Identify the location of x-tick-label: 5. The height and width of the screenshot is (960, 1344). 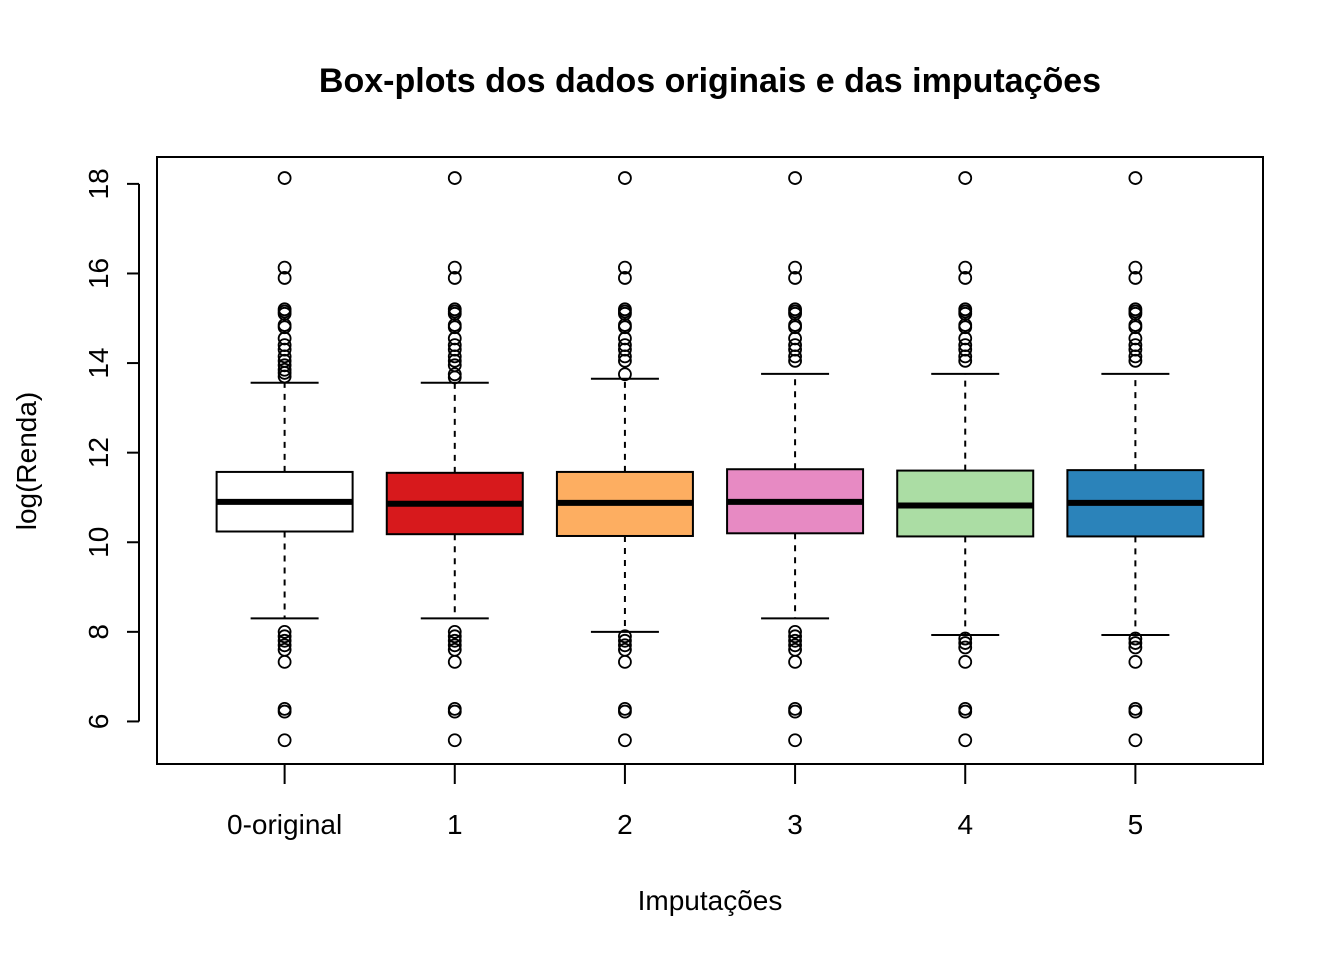
(1136, 824).